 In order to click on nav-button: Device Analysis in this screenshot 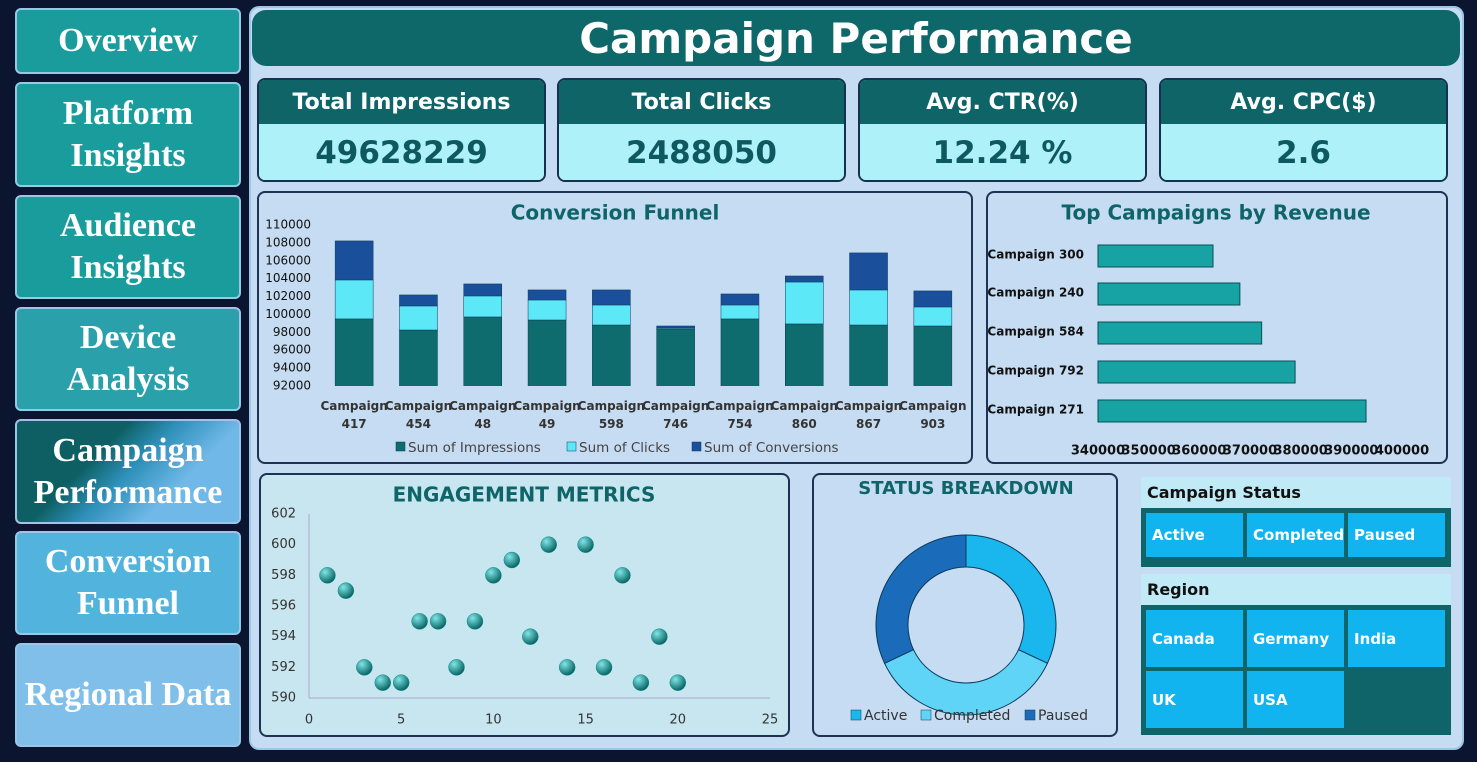, I will do `click(128, 359)`.